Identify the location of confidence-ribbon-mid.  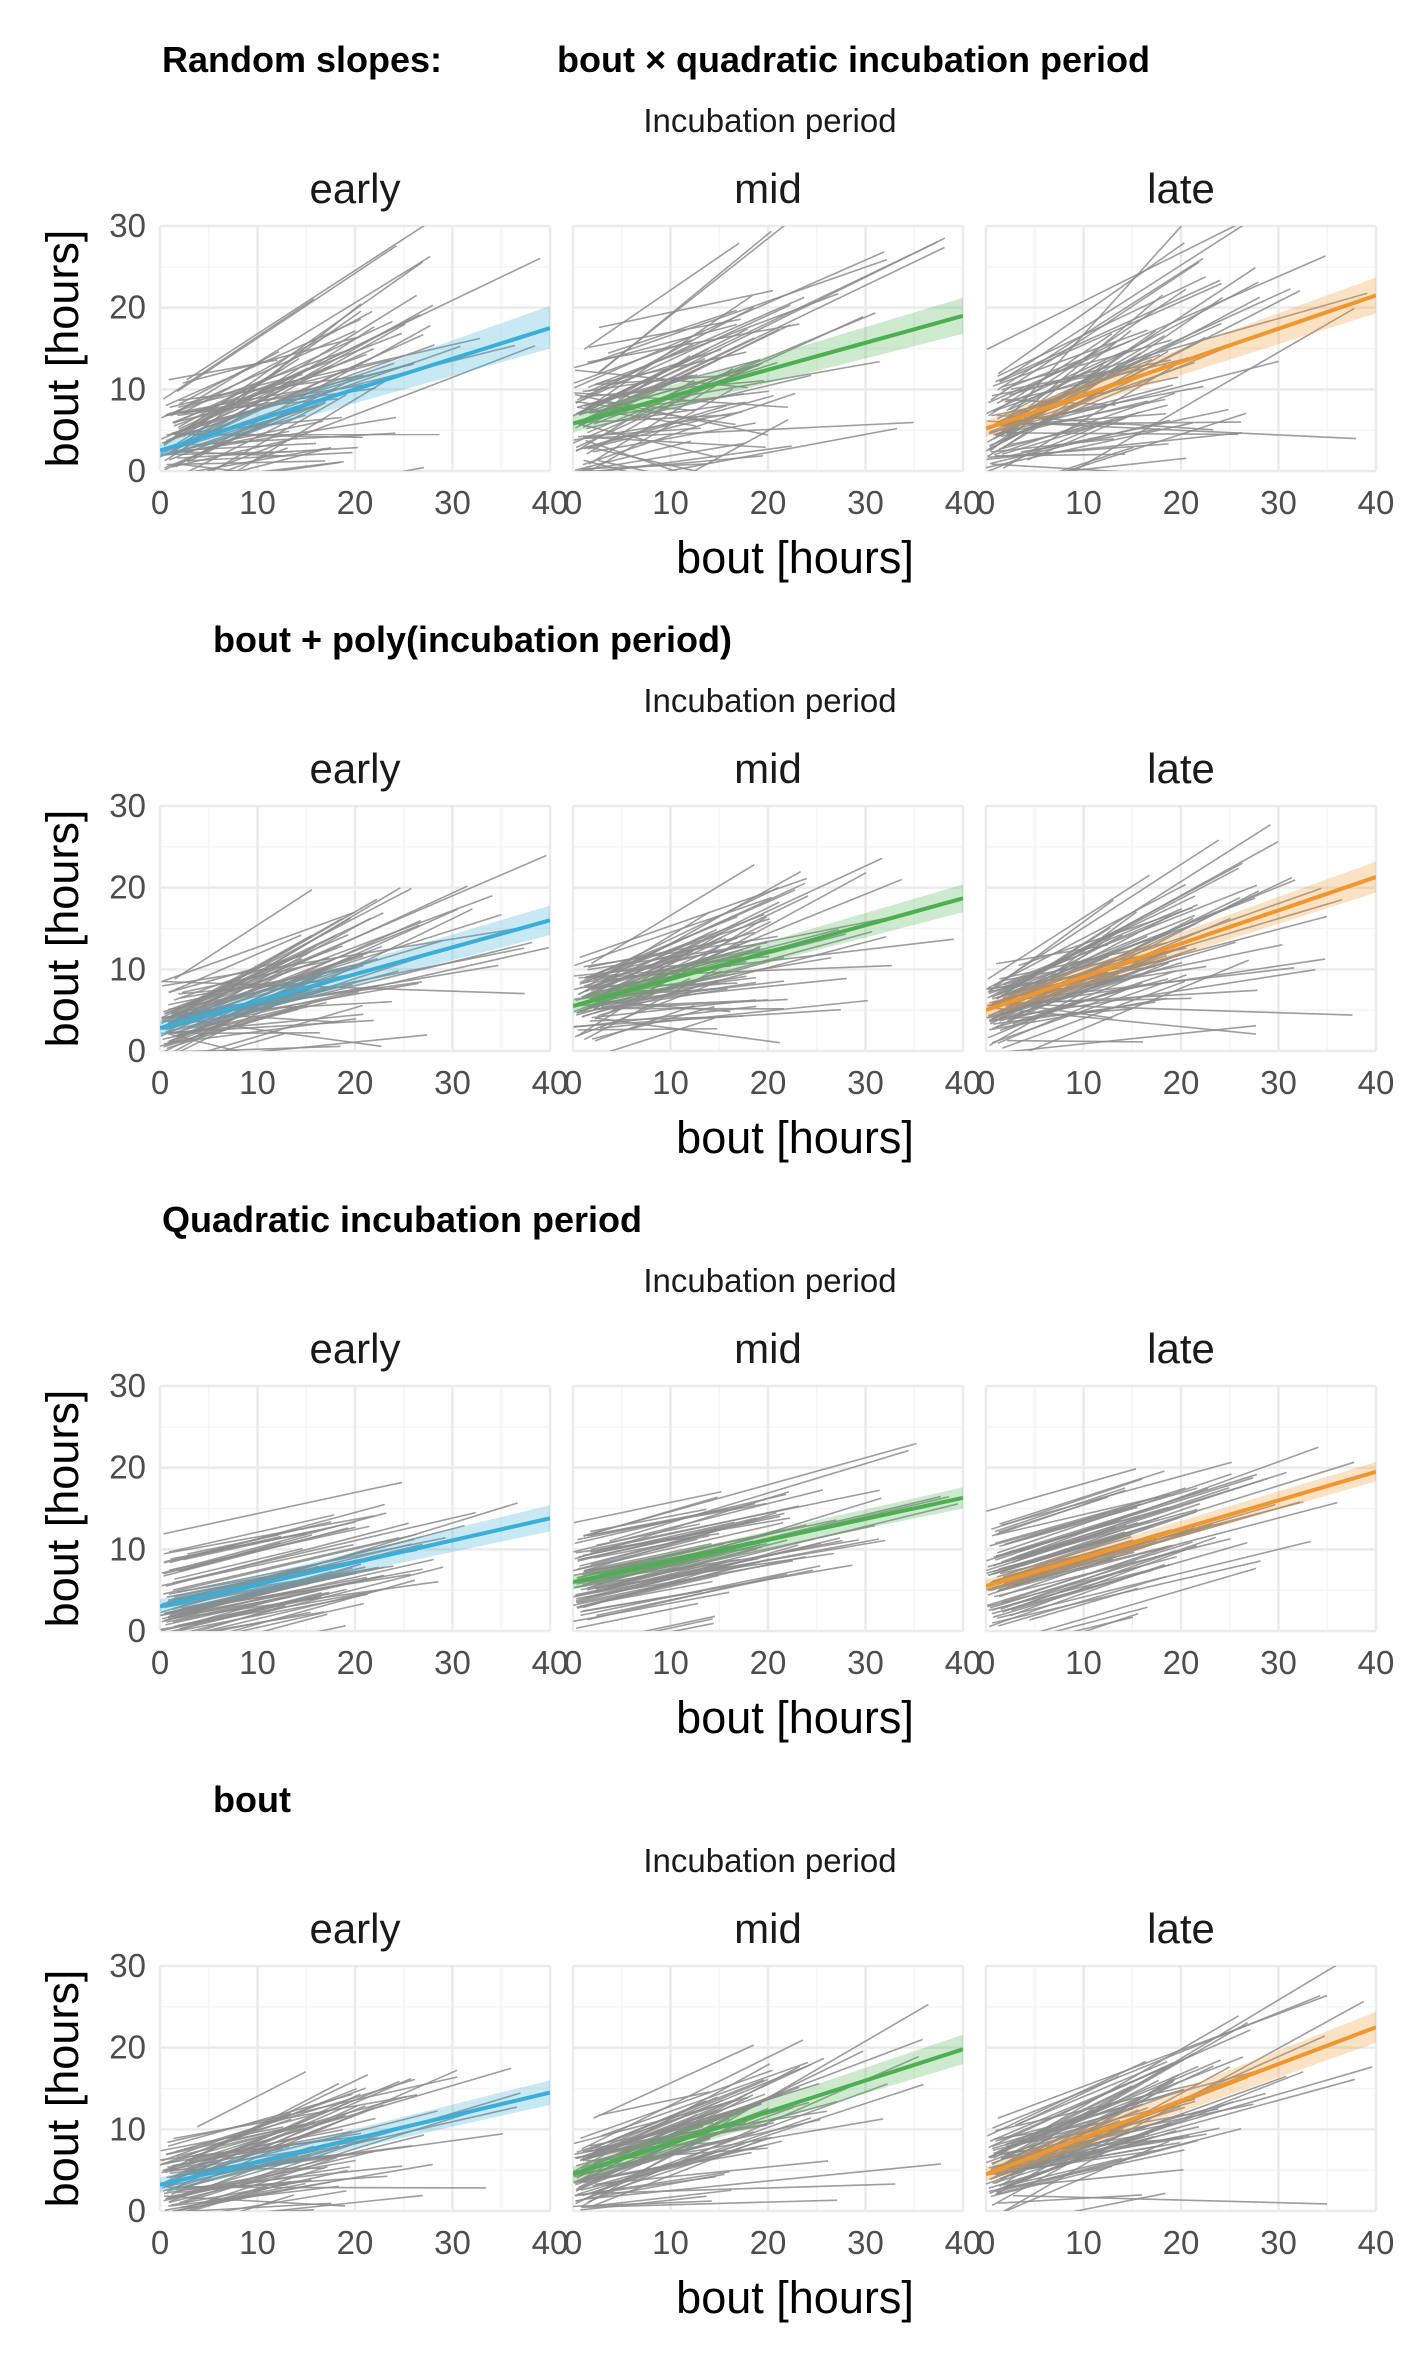
(768, 365).